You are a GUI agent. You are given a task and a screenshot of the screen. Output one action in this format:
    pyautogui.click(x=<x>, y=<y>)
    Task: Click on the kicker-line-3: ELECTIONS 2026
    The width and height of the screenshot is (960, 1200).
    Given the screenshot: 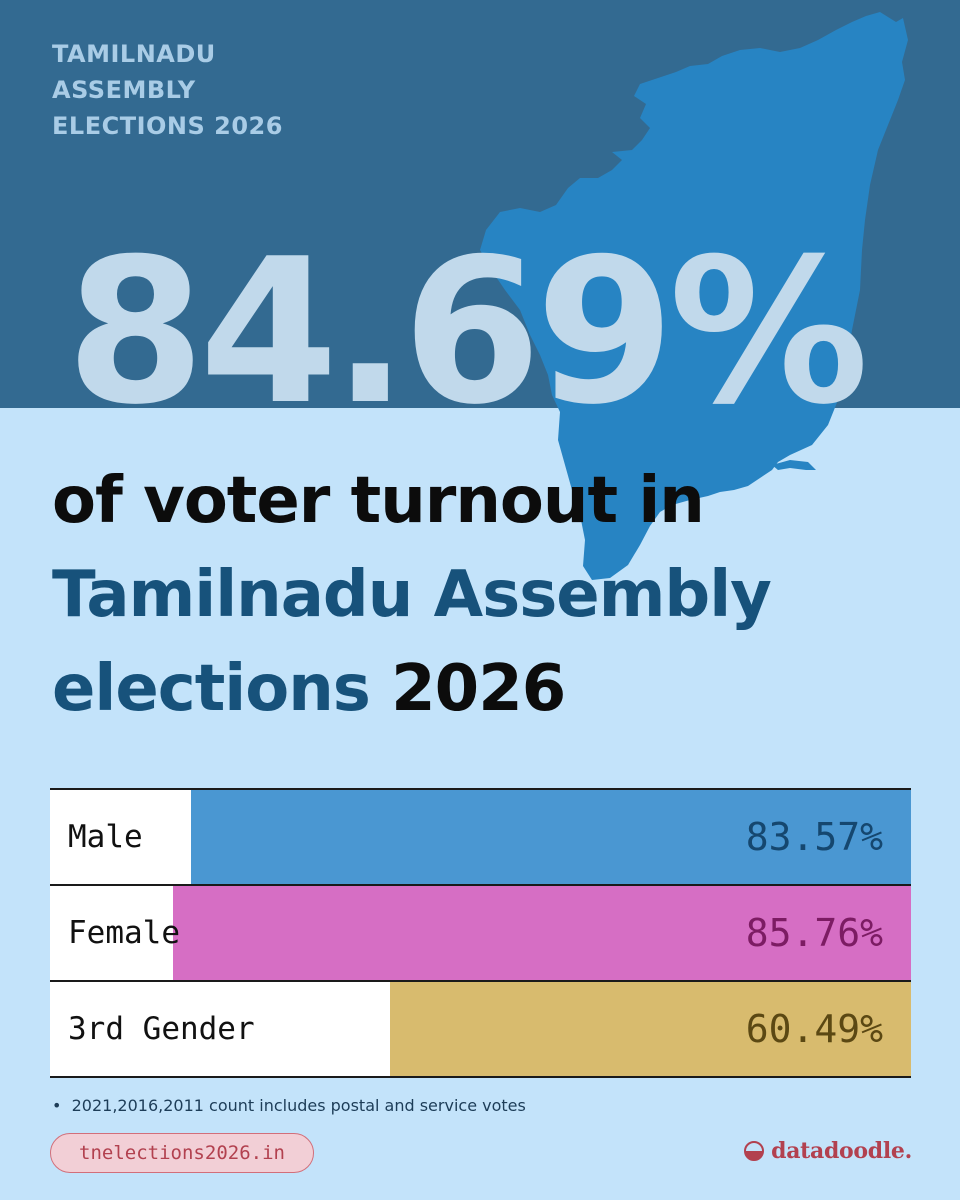 What is the action you would take?
    pyautogui.click(x=167, y=126)
    